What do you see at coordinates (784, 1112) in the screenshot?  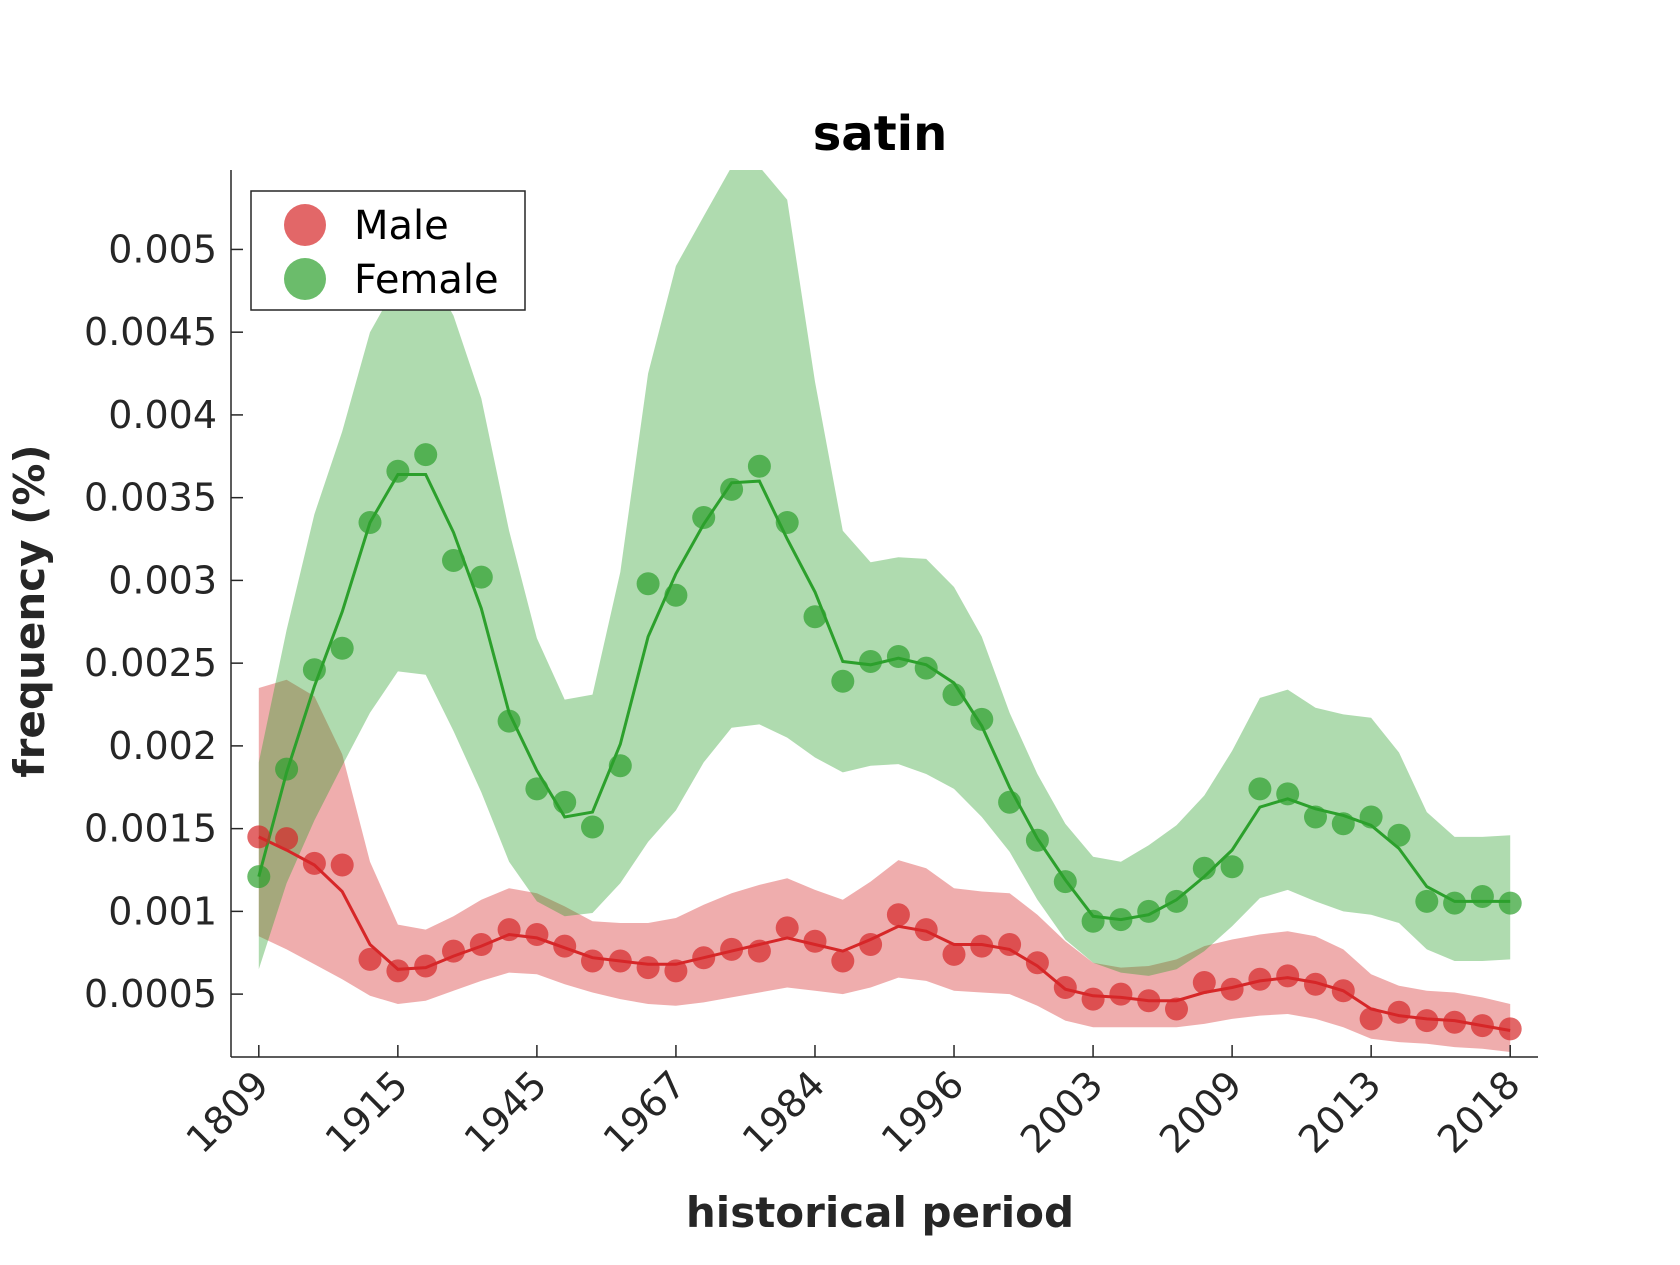 I see `x-tick-label: 1984` at bounding box center [784, 1112].